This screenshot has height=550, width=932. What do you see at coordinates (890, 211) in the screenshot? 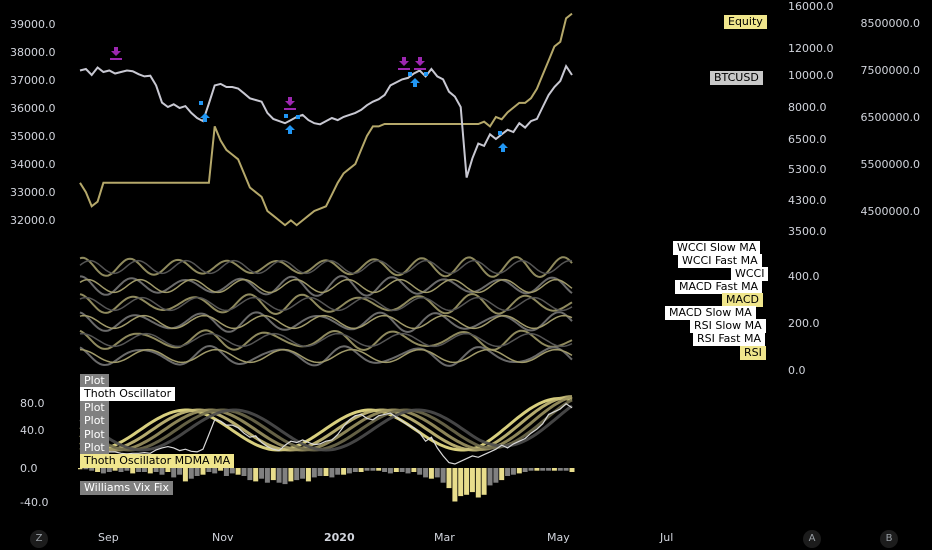
I see `right-axis-tick: 4500000.0` at bounding box center [890, 211].